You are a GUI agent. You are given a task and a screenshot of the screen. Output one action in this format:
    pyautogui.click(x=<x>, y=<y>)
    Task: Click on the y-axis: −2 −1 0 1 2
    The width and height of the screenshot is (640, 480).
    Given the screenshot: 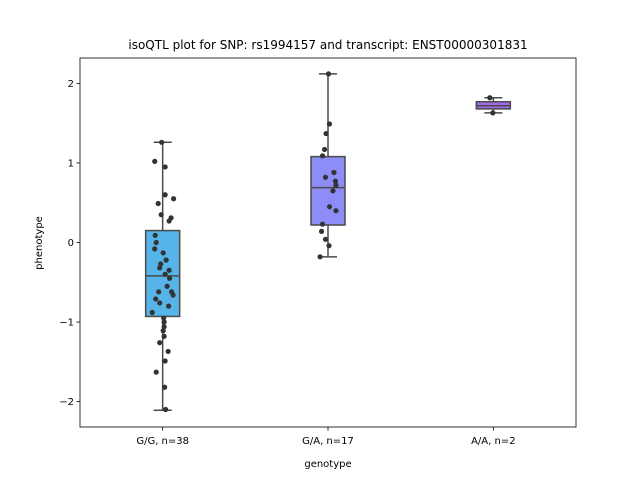 What is the action you would take?
    pyautogui.click(x=69, y=243)
    